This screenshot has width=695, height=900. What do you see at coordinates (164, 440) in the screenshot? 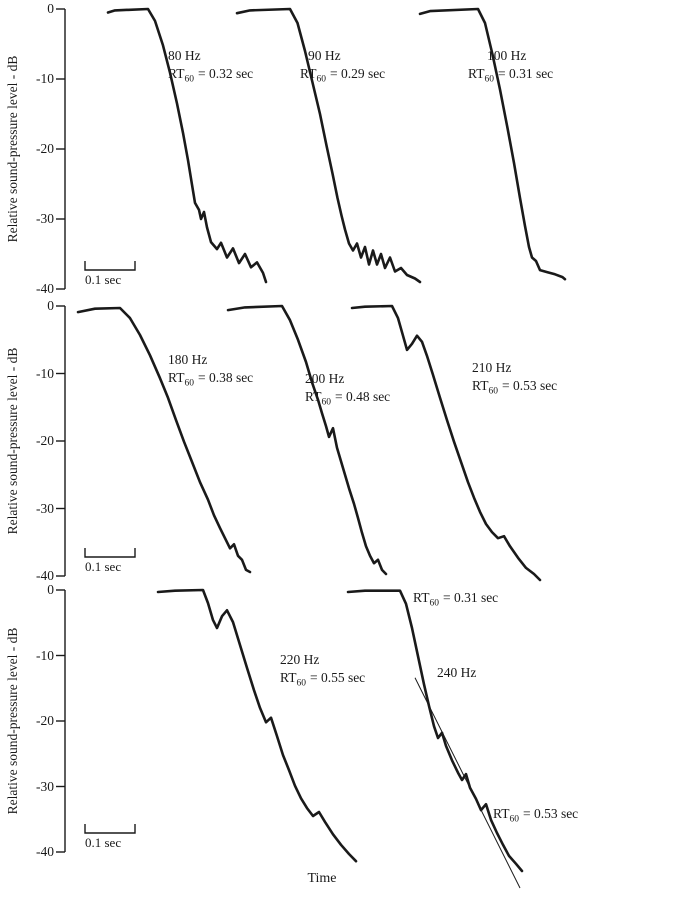
I see `decay-curve-180hz` at bounding box center [164, 440].